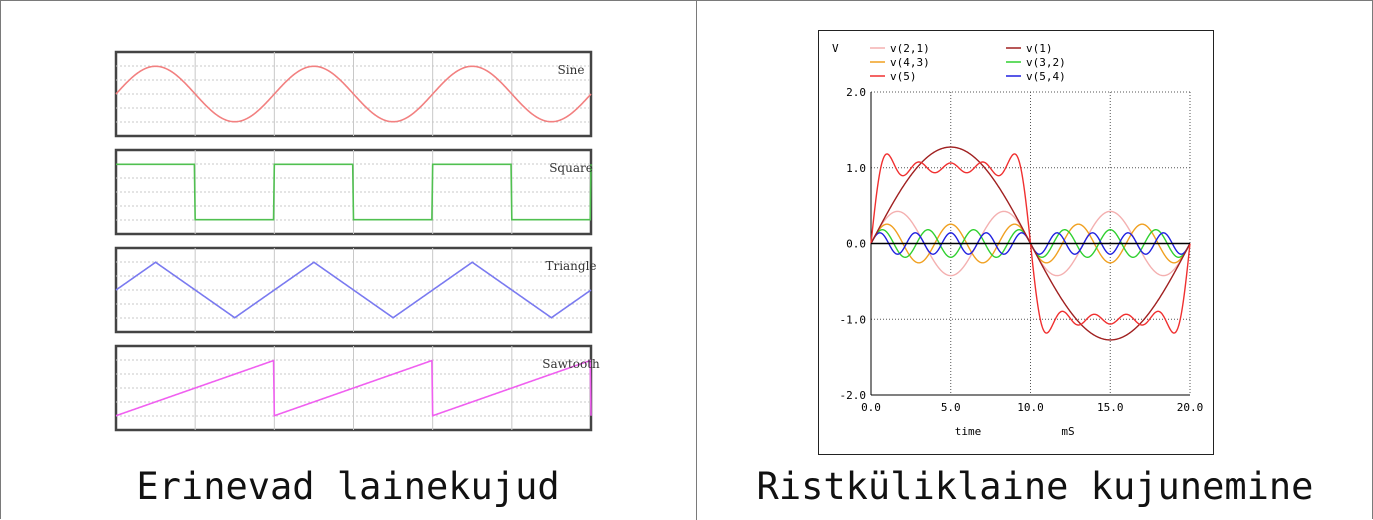 The image size is (1373, 520). I want to click on x-tick-label: 15.0, so click(1110, 407).